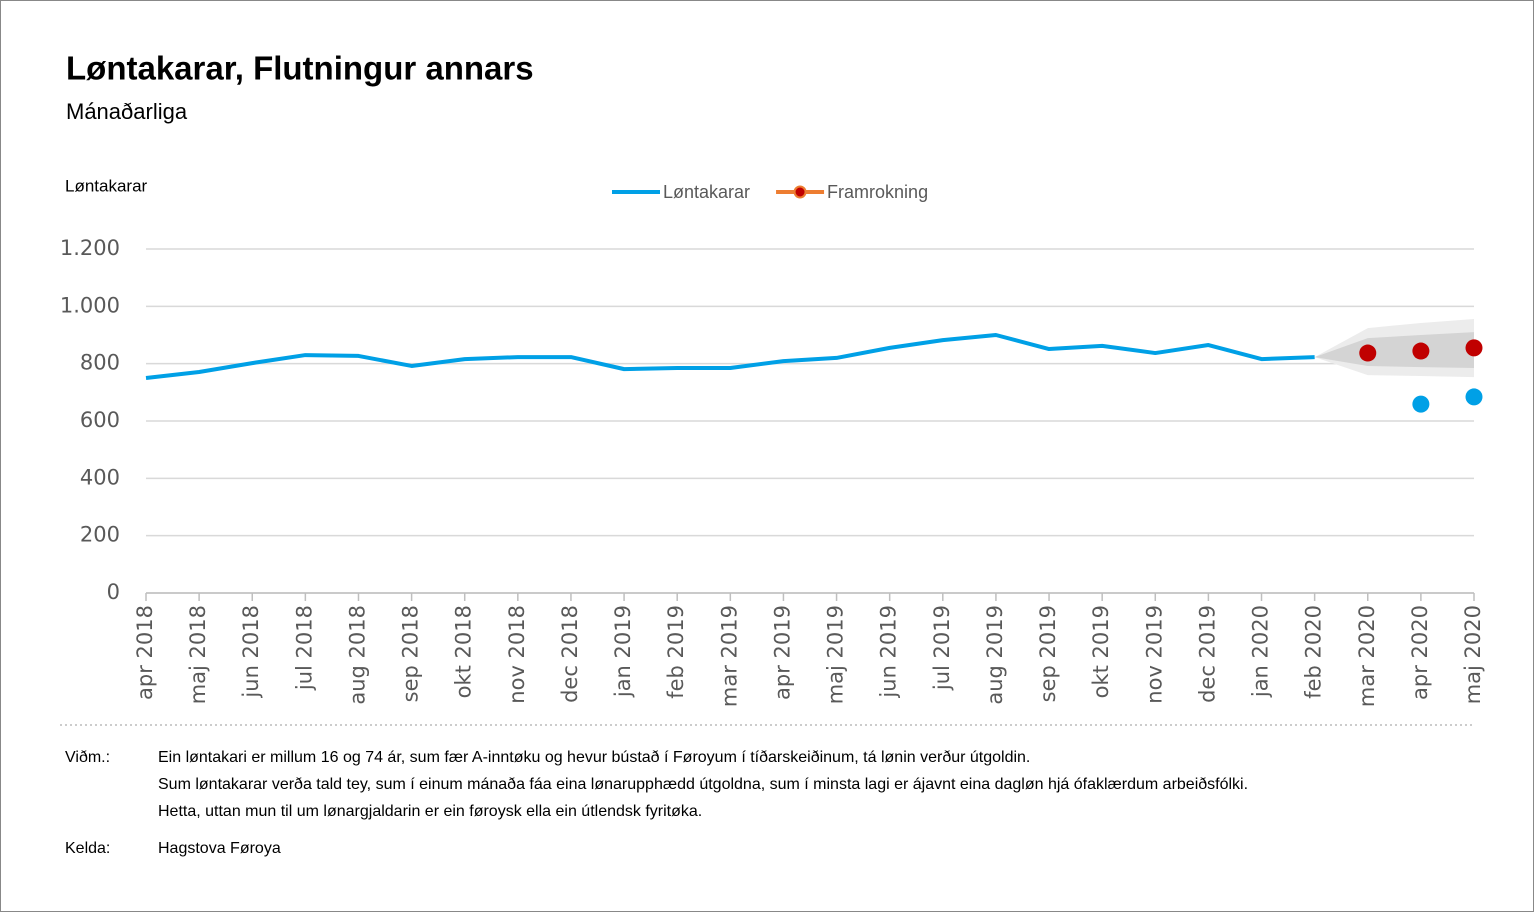 This screenshot has height=913, width=1535. Describe the element at coordinates (889, 652) in the screenshot. I see `x-tick-label: jun 2019` at that location.